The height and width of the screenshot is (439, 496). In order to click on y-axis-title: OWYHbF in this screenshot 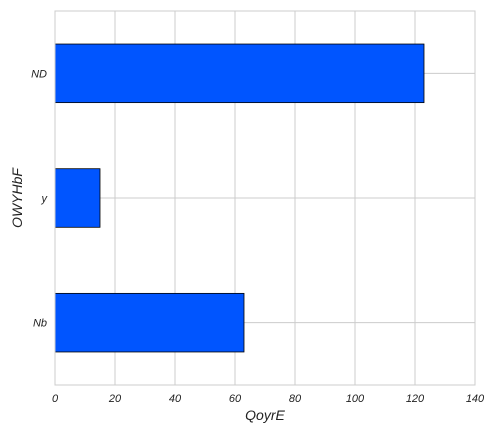, I will do `click(17, 197)`.